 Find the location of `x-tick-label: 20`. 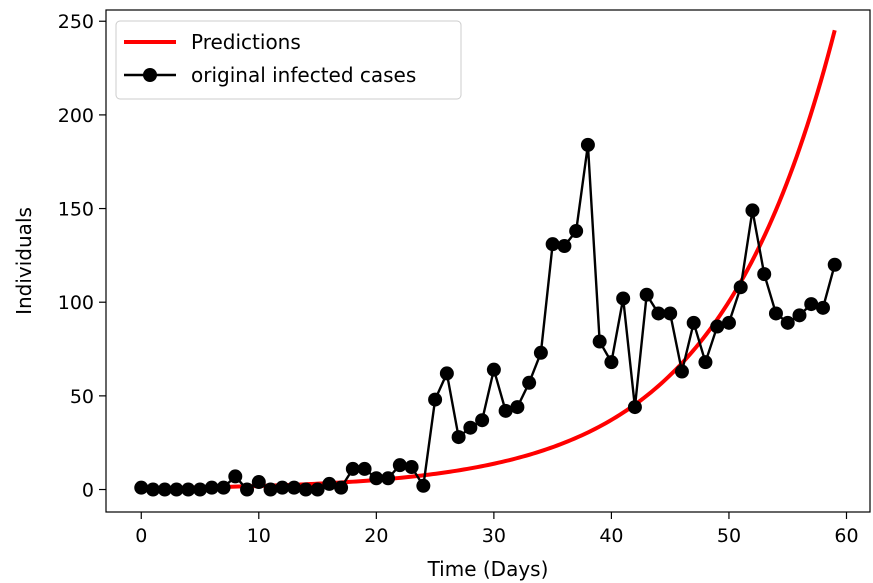

x-tick-label: 20 is located at coordinates (376, 536).